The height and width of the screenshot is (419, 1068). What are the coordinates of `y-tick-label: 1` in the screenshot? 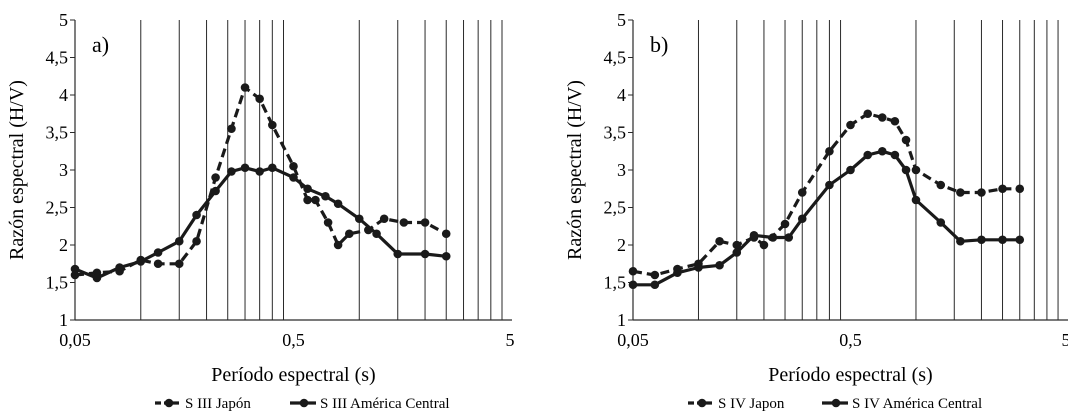 It's located at (621, 320).